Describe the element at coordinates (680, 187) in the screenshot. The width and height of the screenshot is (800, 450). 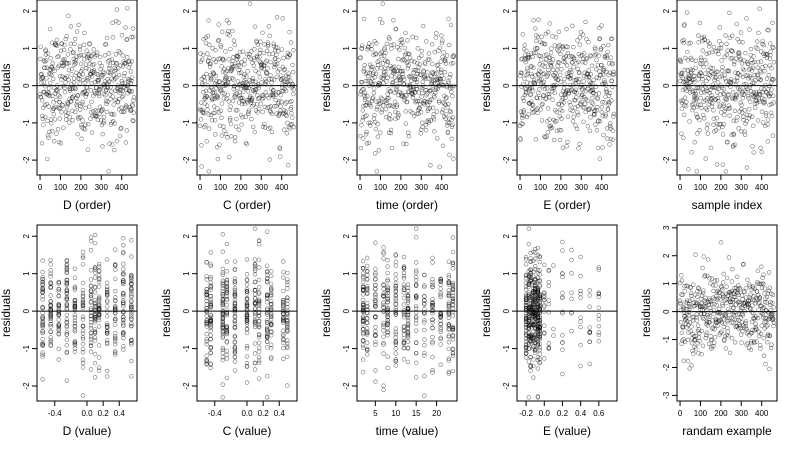
I see `x-tick-label: 0` at that location.